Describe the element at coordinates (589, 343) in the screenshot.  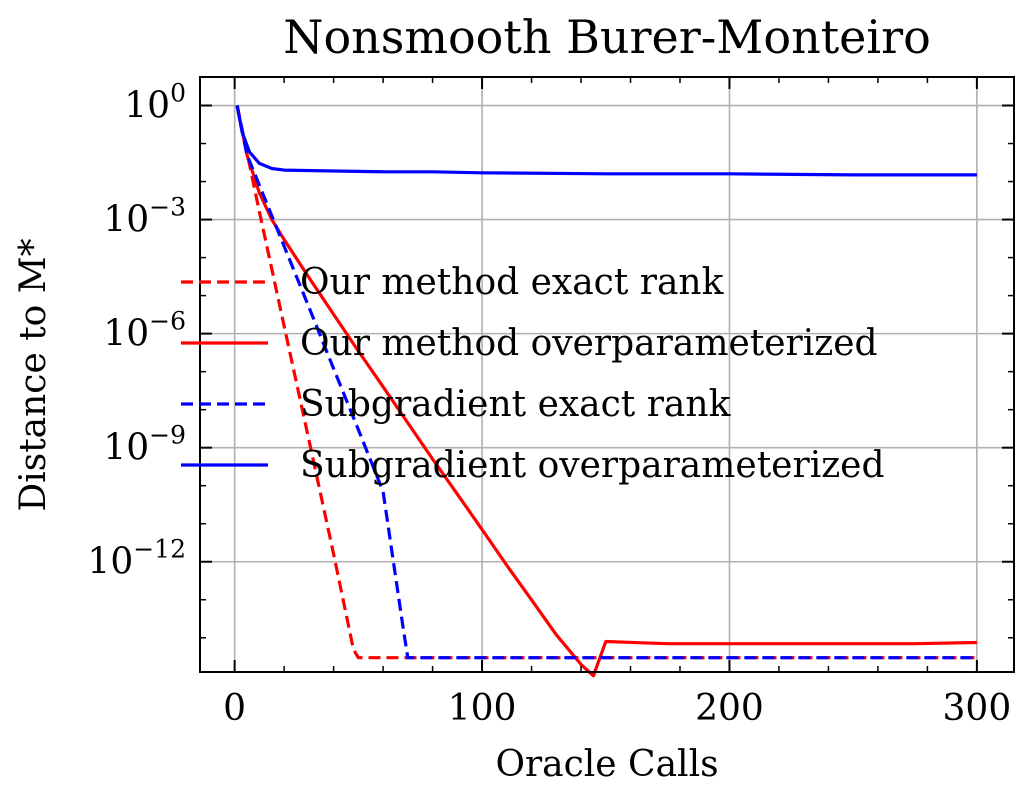
I see `legend-label-2: Our method overparameterized` at that location.